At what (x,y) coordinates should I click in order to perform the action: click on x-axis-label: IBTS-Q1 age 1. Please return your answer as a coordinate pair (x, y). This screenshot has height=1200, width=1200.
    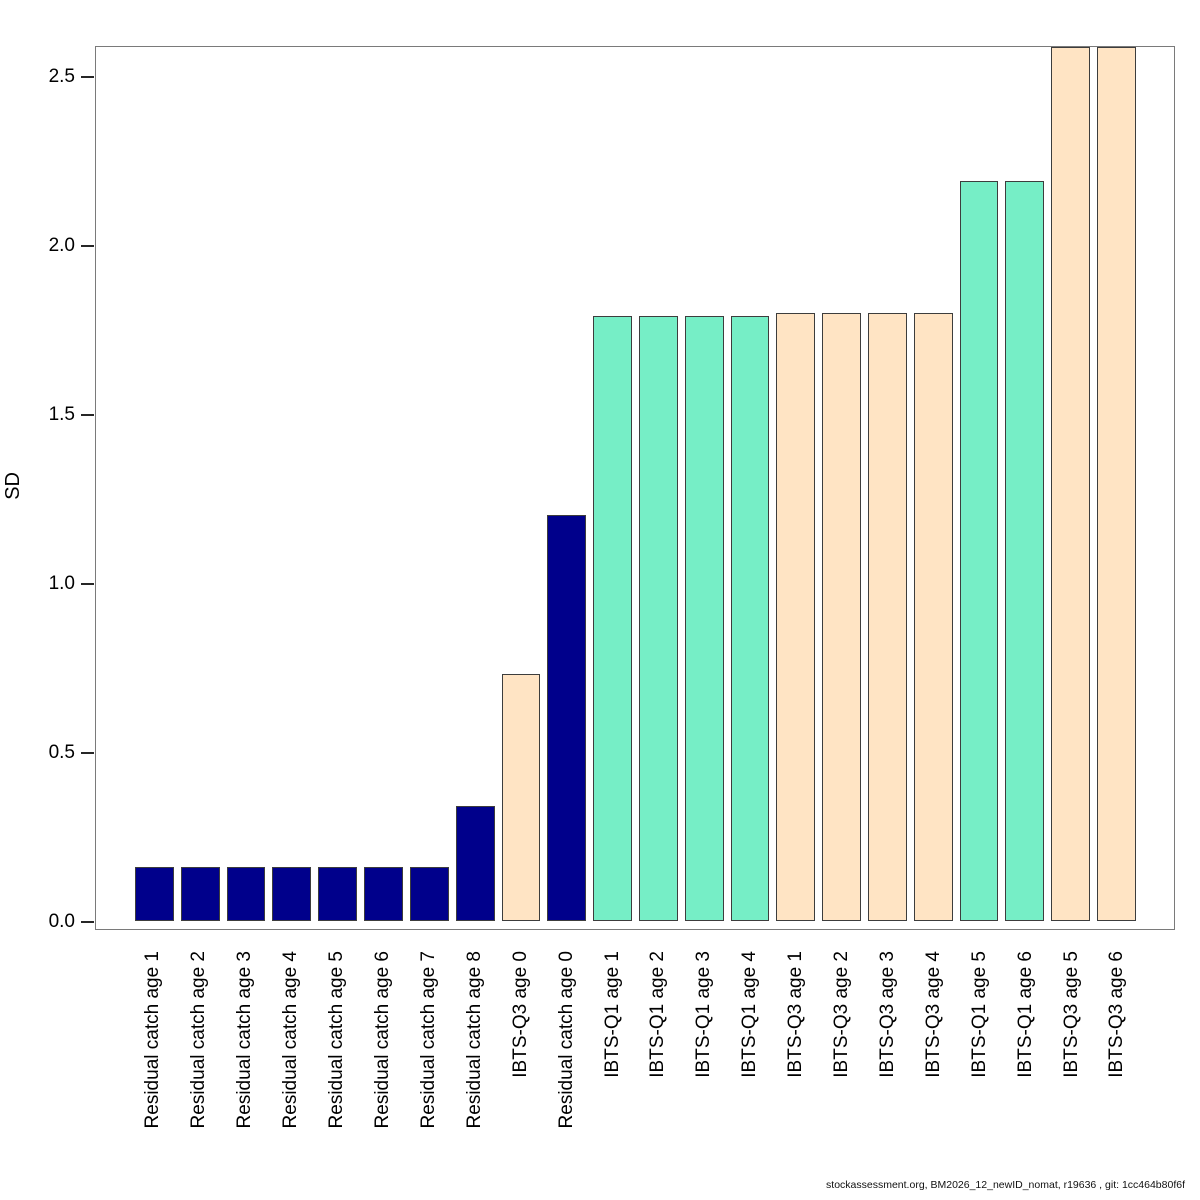
    Looking at the image, I should click on (612, 1014).